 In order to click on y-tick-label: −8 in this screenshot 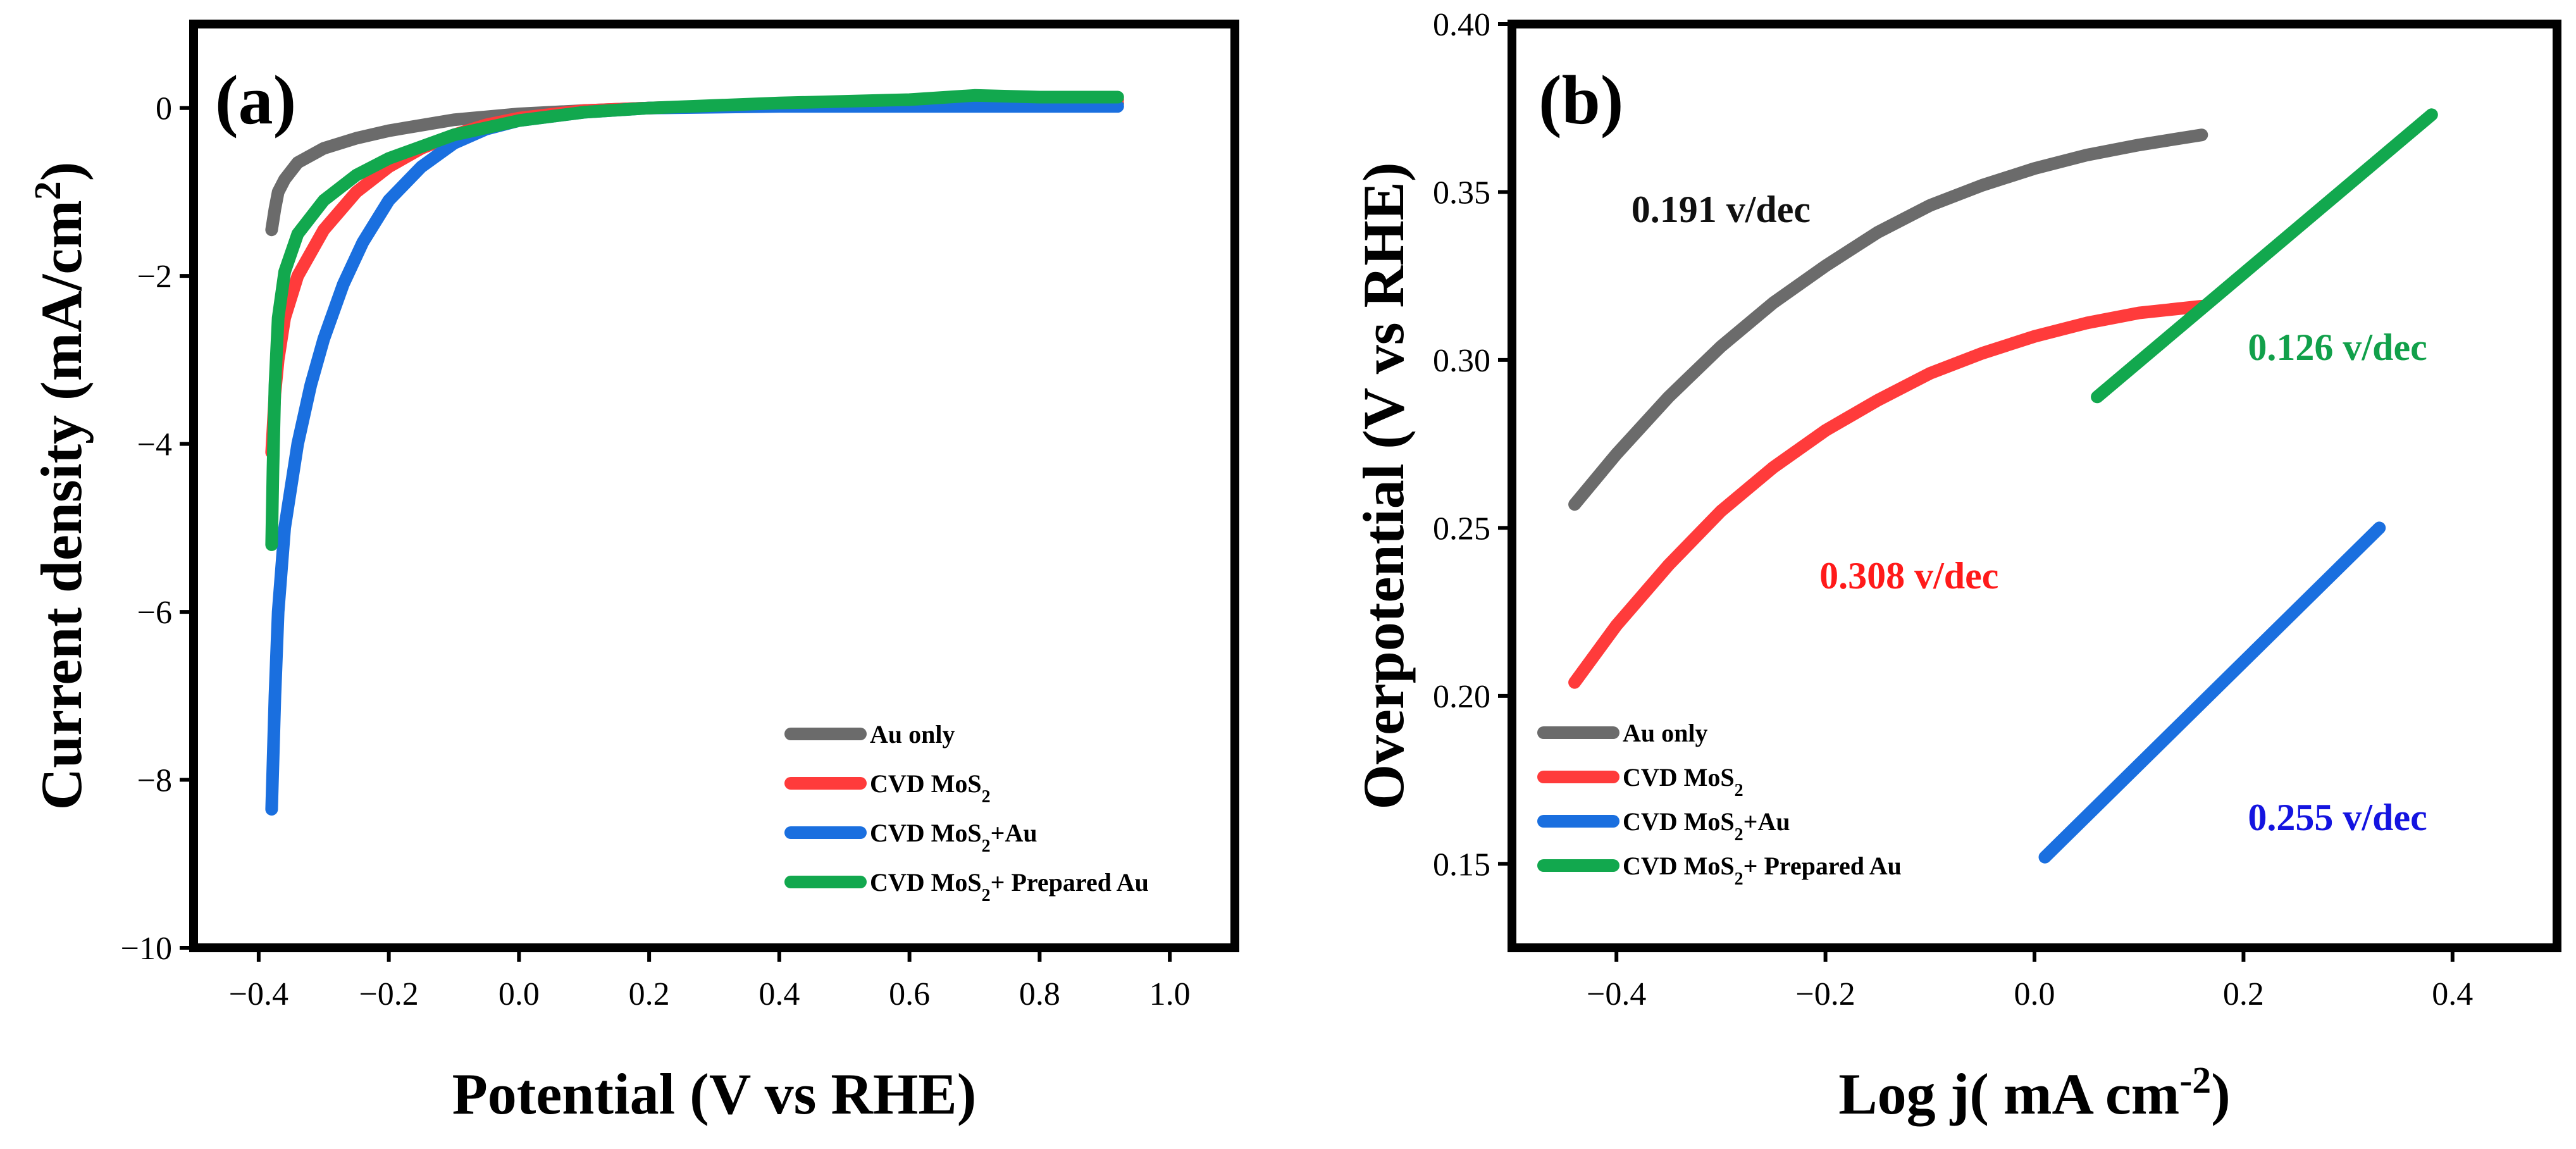, I will do `click(154, 781)`.